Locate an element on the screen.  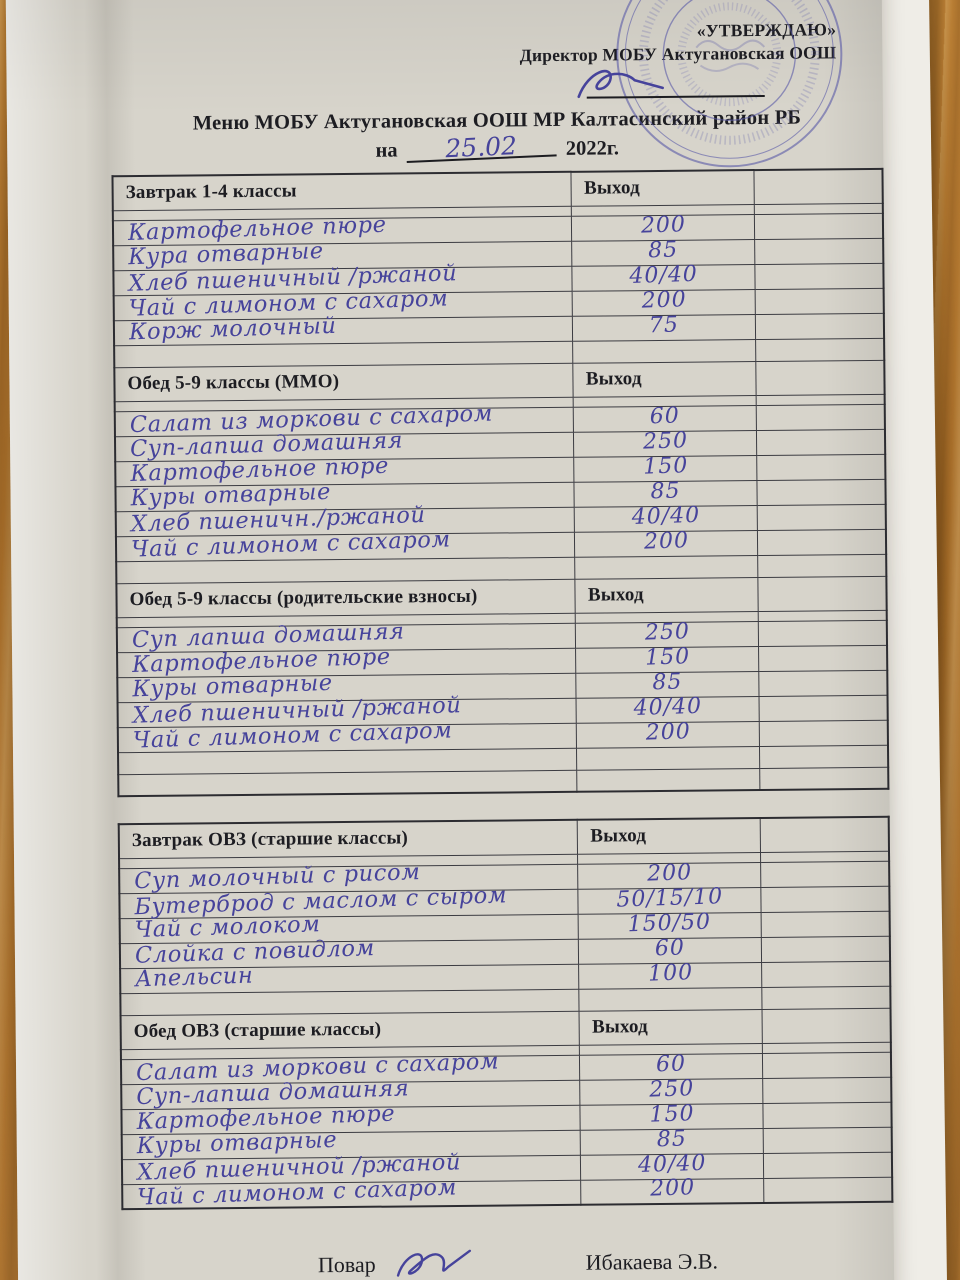
portion-output-handwritten: 100 is located at coordinates (670, 973).